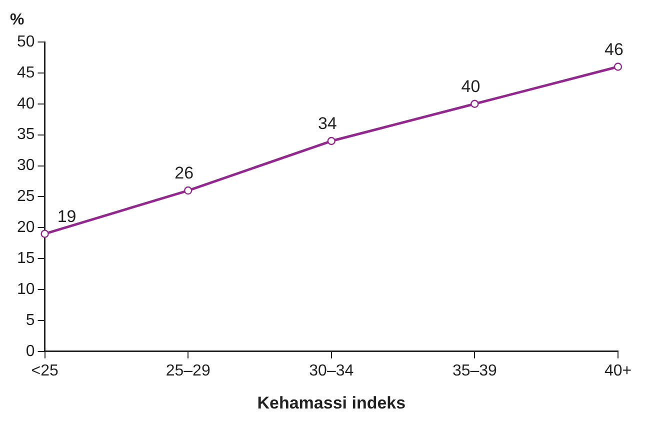 Image resolution: width=648 pixels, height=426 pixels. Describe the element at coordinates (26, 41) in the screenshot. I see `y-tick-label: 50` at that location.